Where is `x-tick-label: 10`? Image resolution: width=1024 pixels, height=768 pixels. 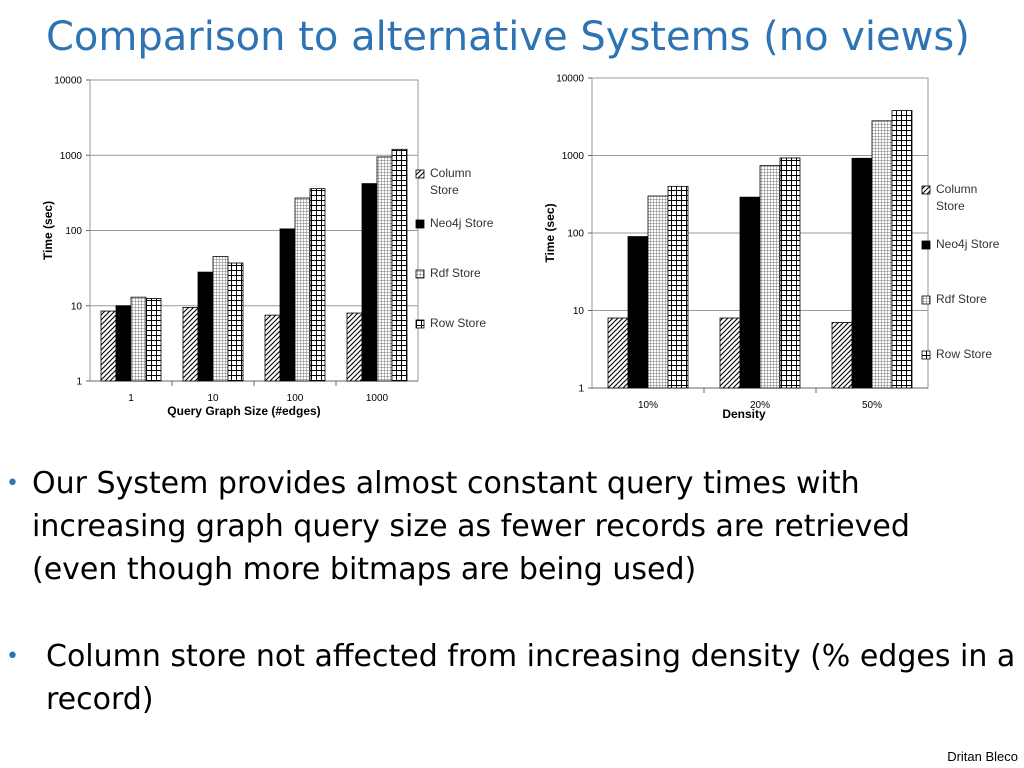 x-tick-label: 10 is located at coordinates (213, 398).